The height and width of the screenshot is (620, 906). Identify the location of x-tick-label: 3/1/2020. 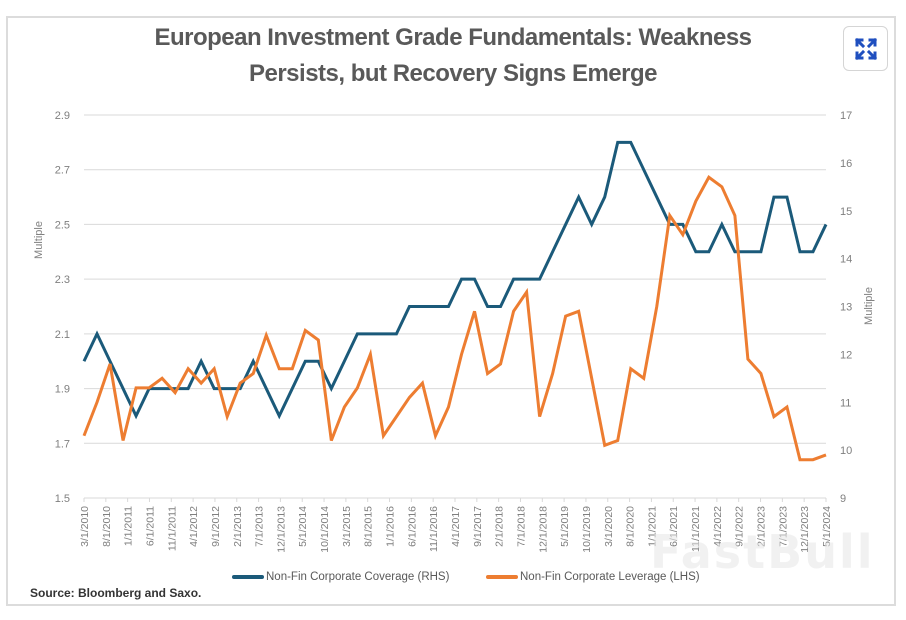
(609, 526).